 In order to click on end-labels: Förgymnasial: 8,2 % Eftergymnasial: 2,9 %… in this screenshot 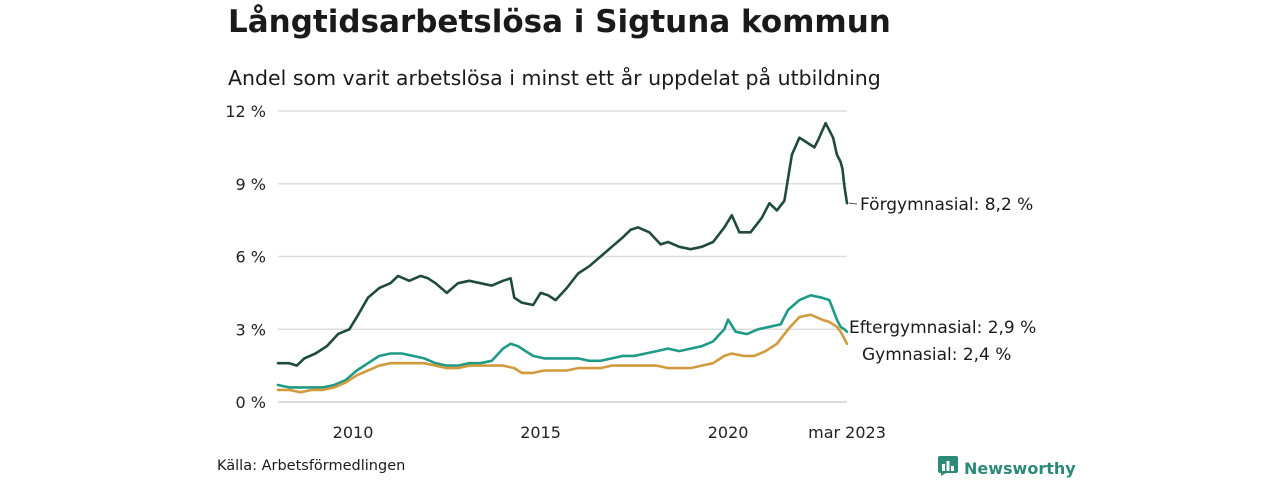, I will do `click(942, 280)`.